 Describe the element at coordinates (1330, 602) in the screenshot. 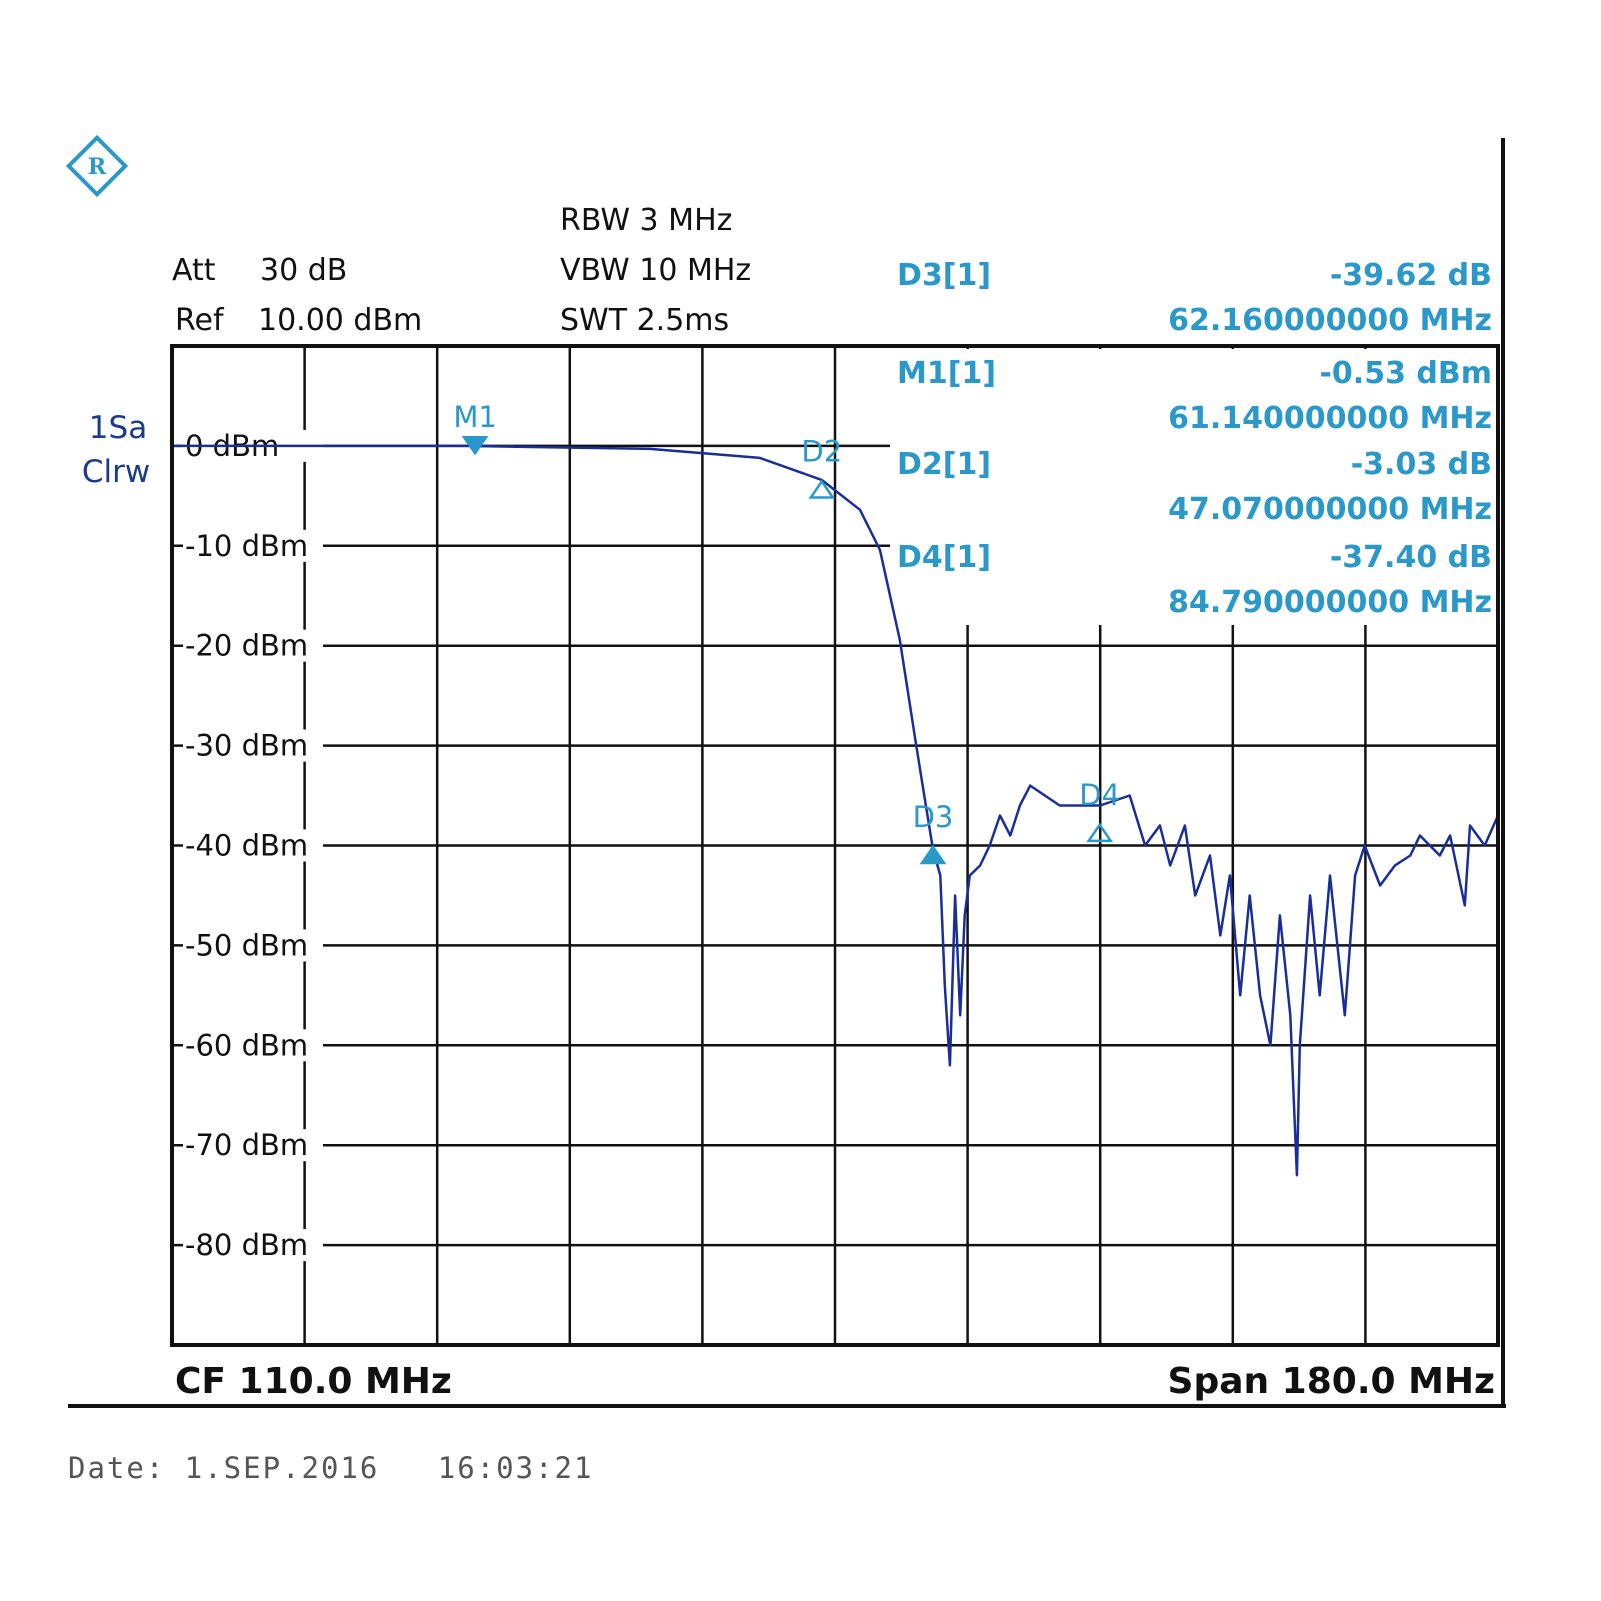

I see `marker-freq: 84.790000000 MHz` at that location.